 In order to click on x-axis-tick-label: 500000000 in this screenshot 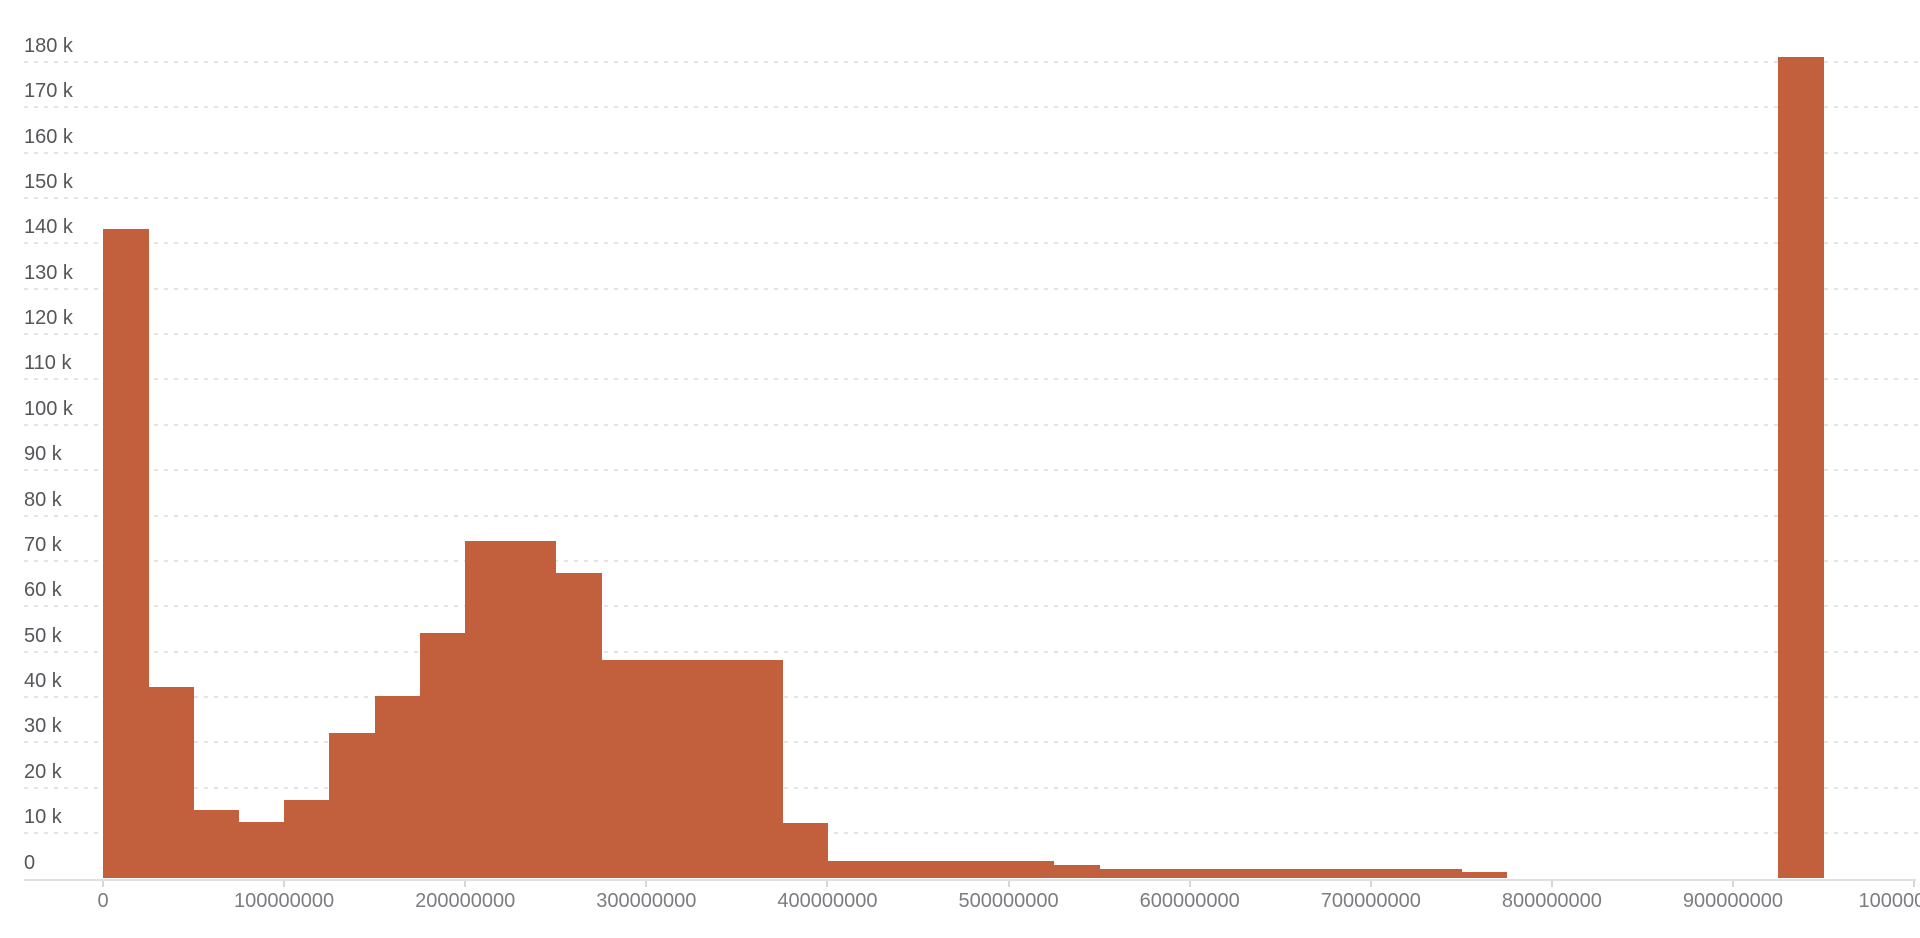, I will do `click(1008, 901)`.